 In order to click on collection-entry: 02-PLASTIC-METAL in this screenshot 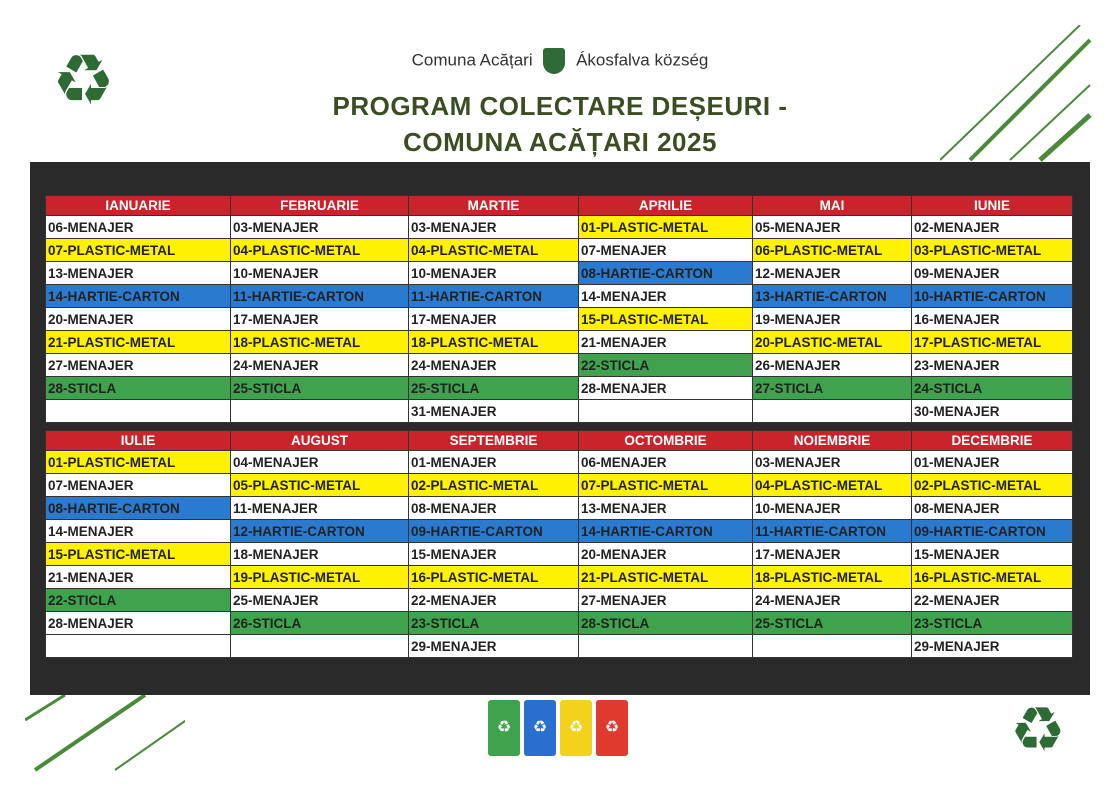, I will do `click(493, 485)`.